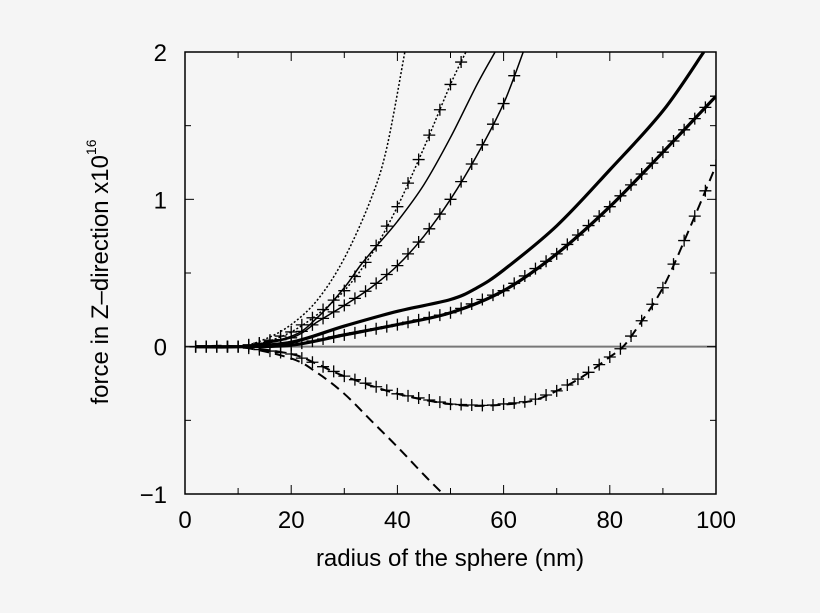  What do you see at coordinates (153, 495) in the screenshot?
I see `y-tick-label: −1` at bounding box center [153, 495].